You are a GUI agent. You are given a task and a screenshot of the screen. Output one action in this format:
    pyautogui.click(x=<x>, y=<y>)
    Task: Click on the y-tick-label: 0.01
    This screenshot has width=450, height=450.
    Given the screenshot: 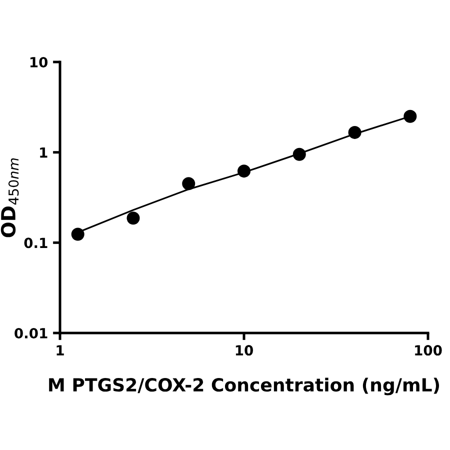 What is the action you would take?
    pyautogui.click(x=31, y=333)
    